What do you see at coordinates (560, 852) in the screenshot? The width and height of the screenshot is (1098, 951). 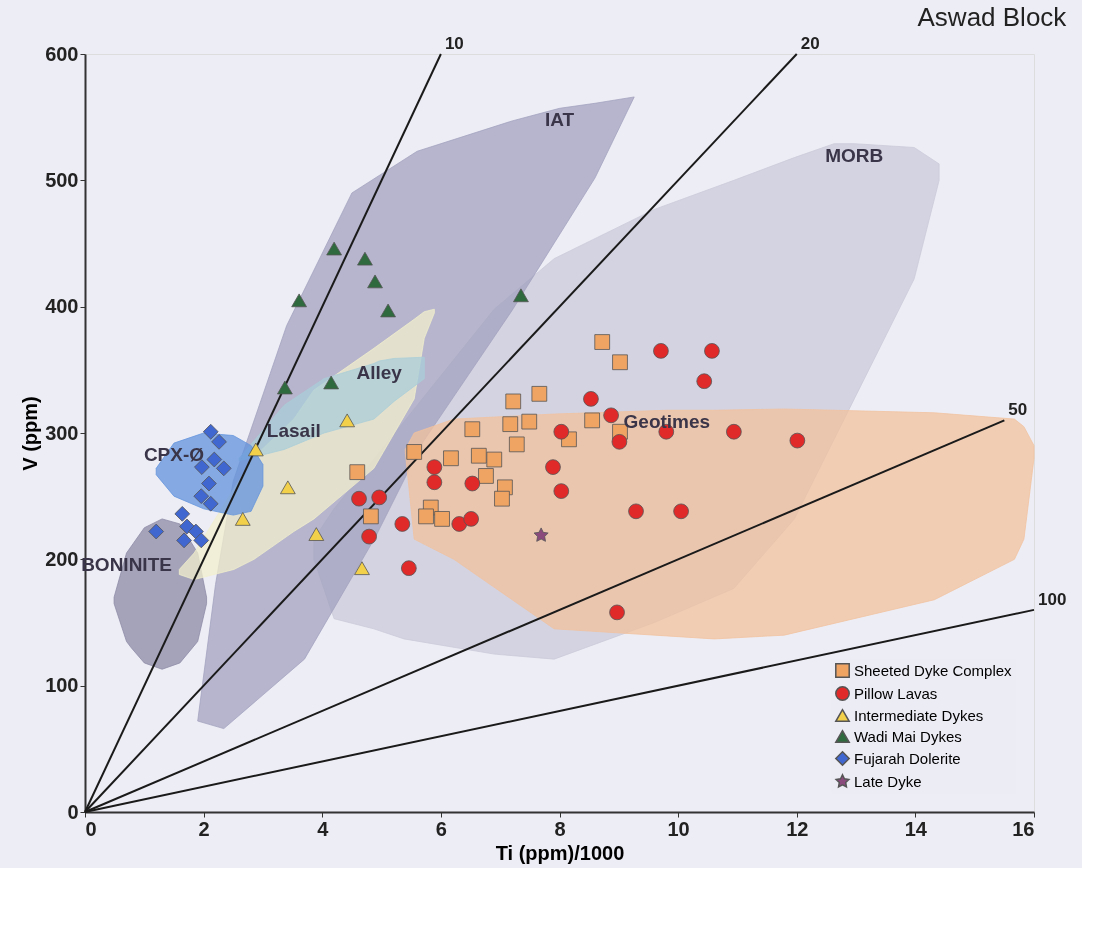 I see `x-axis-title: Ti (ppm)/1000` at bounding box center [560, 852].